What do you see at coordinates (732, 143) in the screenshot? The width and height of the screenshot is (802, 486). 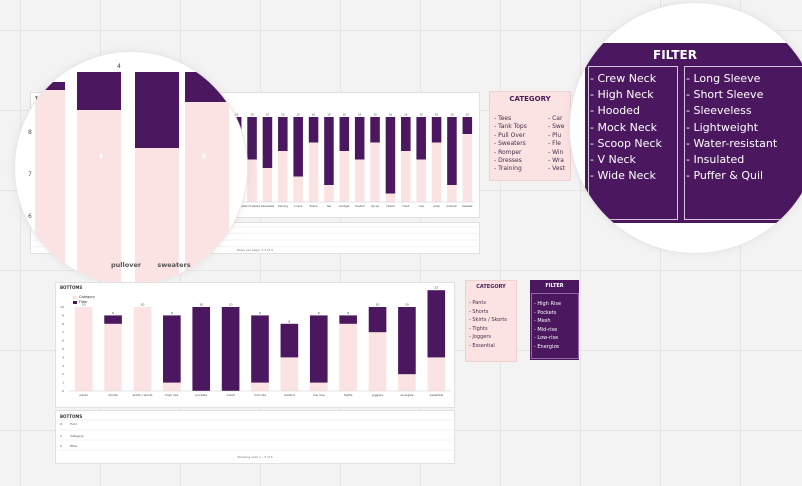 I see `filter-item: - Water-resistant` at bounding box center [732, 143].